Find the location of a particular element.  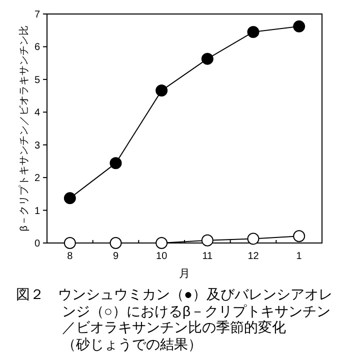

x-tick-label: 10 is located at coordinates (162, 256).